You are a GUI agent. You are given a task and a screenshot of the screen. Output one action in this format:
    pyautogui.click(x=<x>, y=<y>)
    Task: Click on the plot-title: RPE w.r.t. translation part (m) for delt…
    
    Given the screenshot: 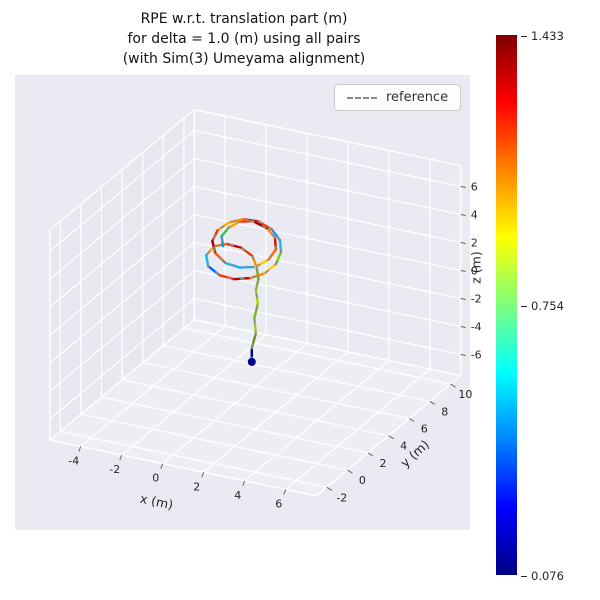 What is the action you would take?
    pyautogui.click(x=244, y=40)
    